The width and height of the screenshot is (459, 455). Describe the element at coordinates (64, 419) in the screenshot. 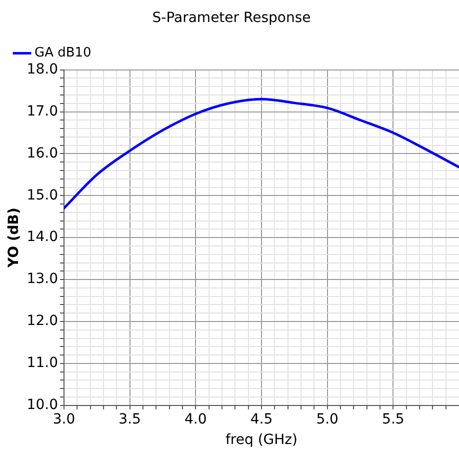

I see `x-tick-label: 3.0` at that location.